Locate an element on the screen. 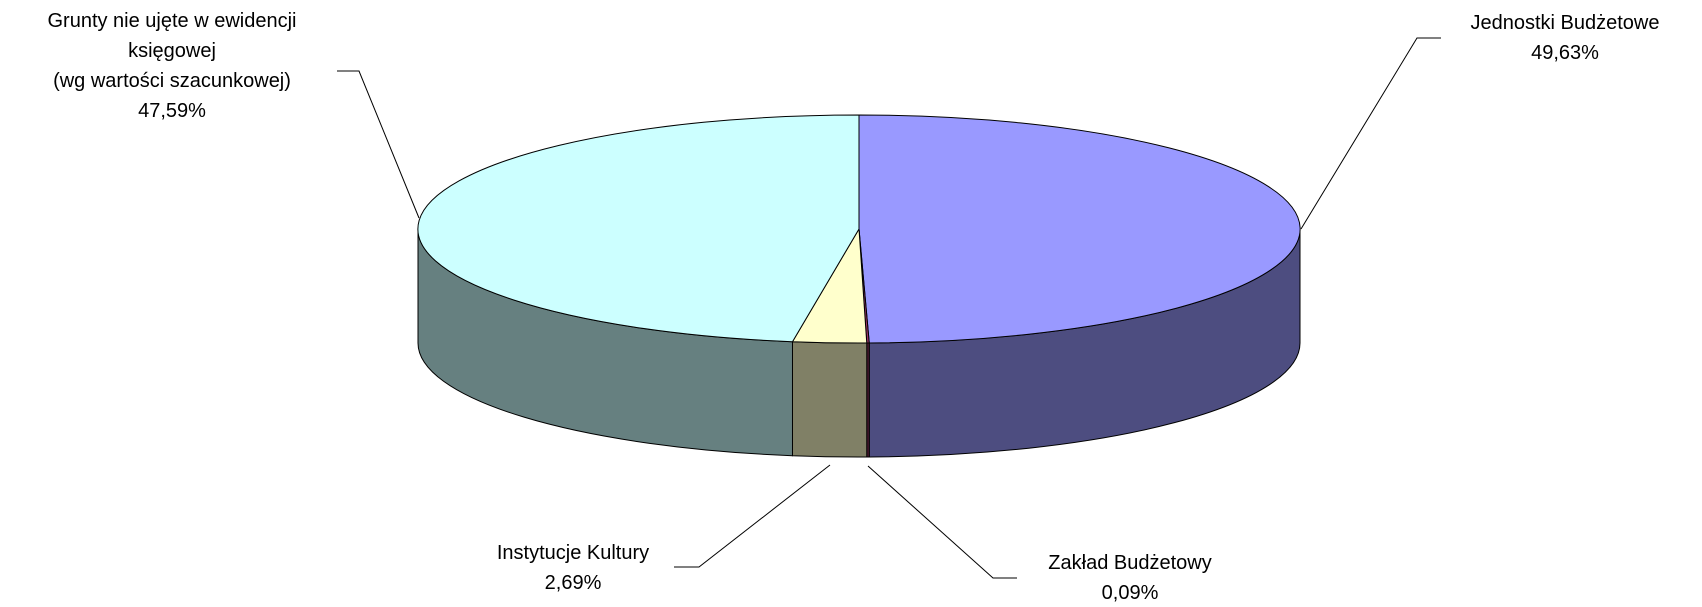 The image size is (1702, 607). slice-value: 0,09% is located at coordinates (1130, 593).